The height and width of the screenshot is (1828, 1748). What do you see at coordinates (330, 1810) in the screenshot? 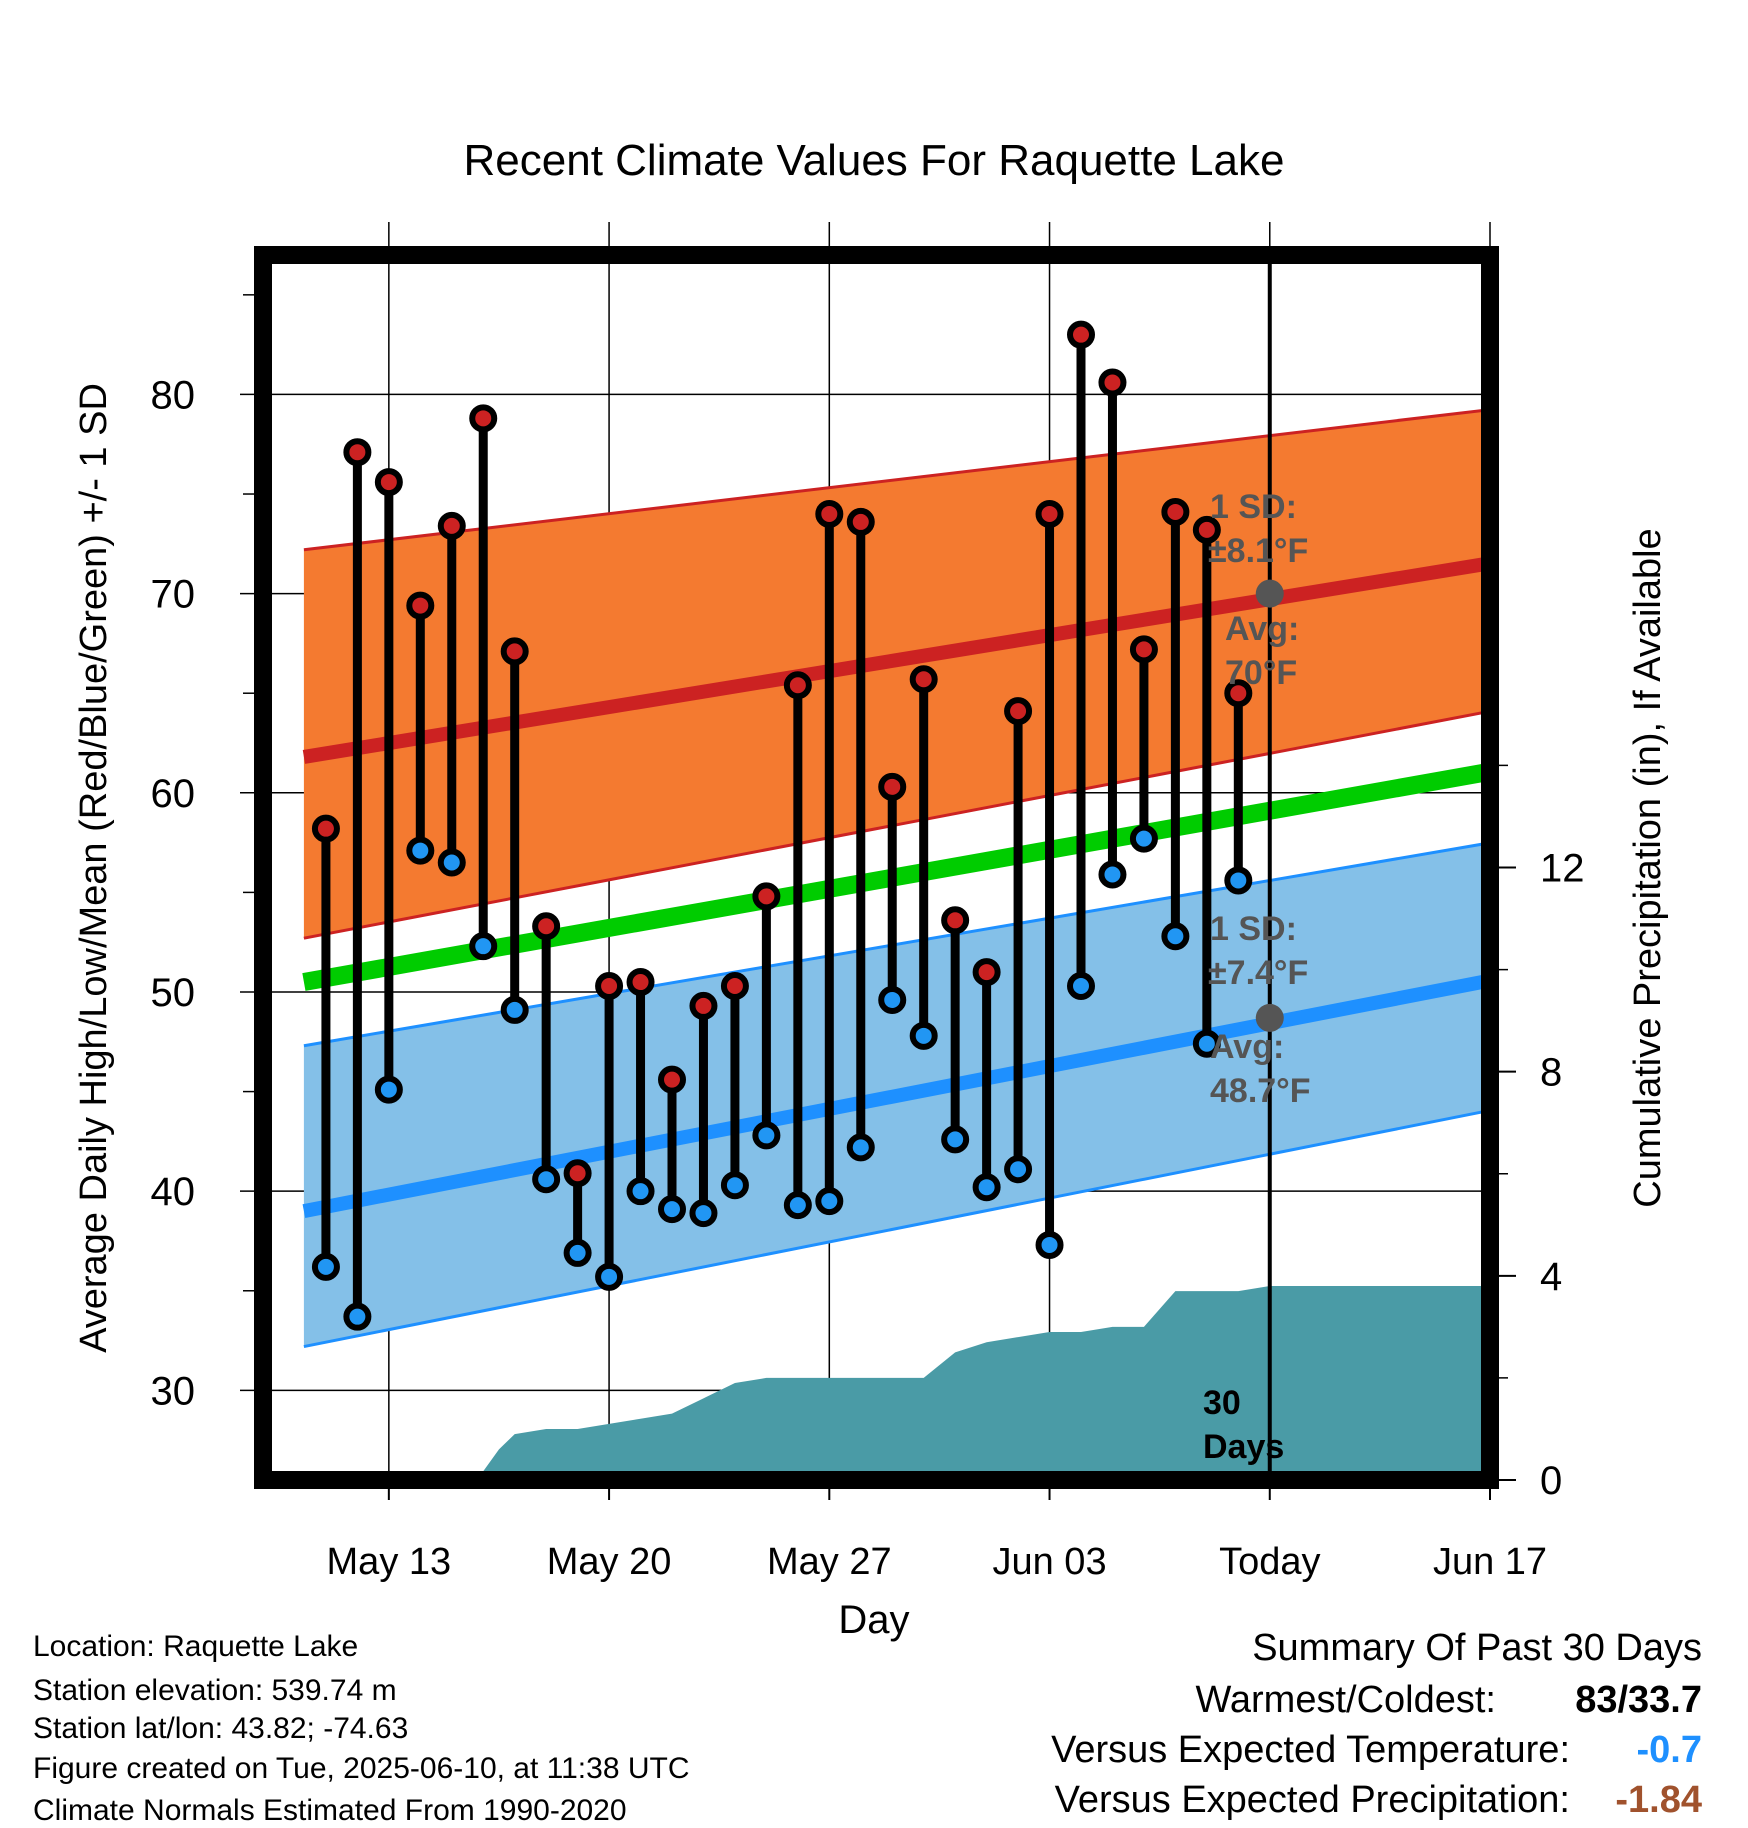
I see `climate-normals-note: Climate Normals Estimated From 1990-2020` at bounding box center [330, 1810].